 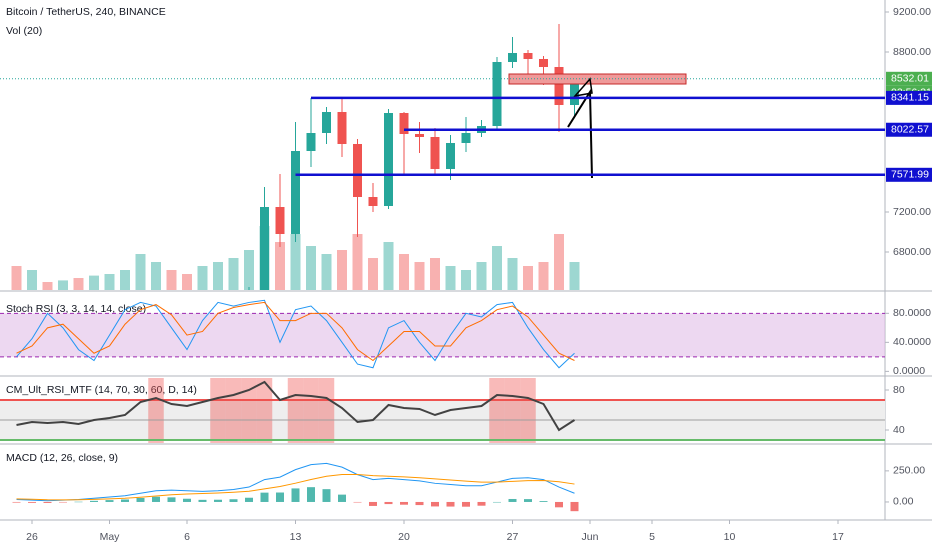 I want to click on y-tick-label: 40.0000, so click(x=912, y=342).